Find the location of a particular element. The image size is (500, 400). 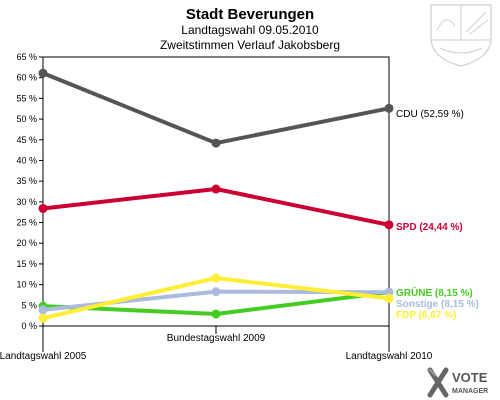

y-tick-label: 40 % is located at coordinates (26, 160).